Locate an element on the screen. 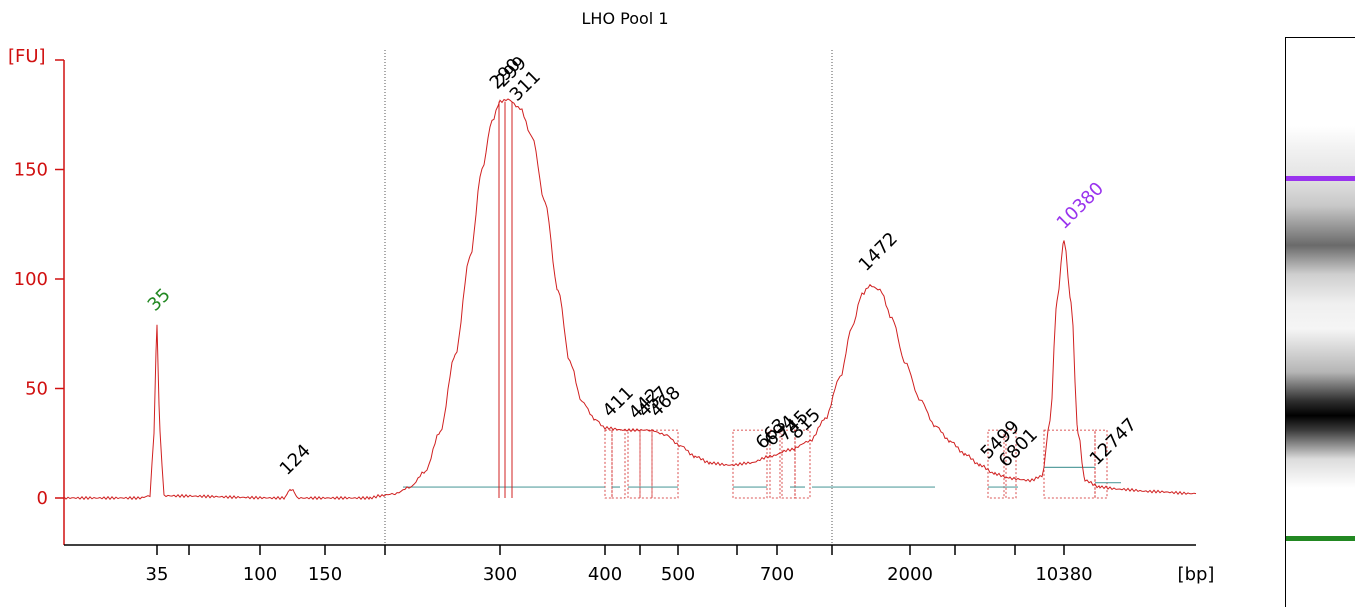  chart-title: LHO Pool 1 is located at coordinates (625, 18).